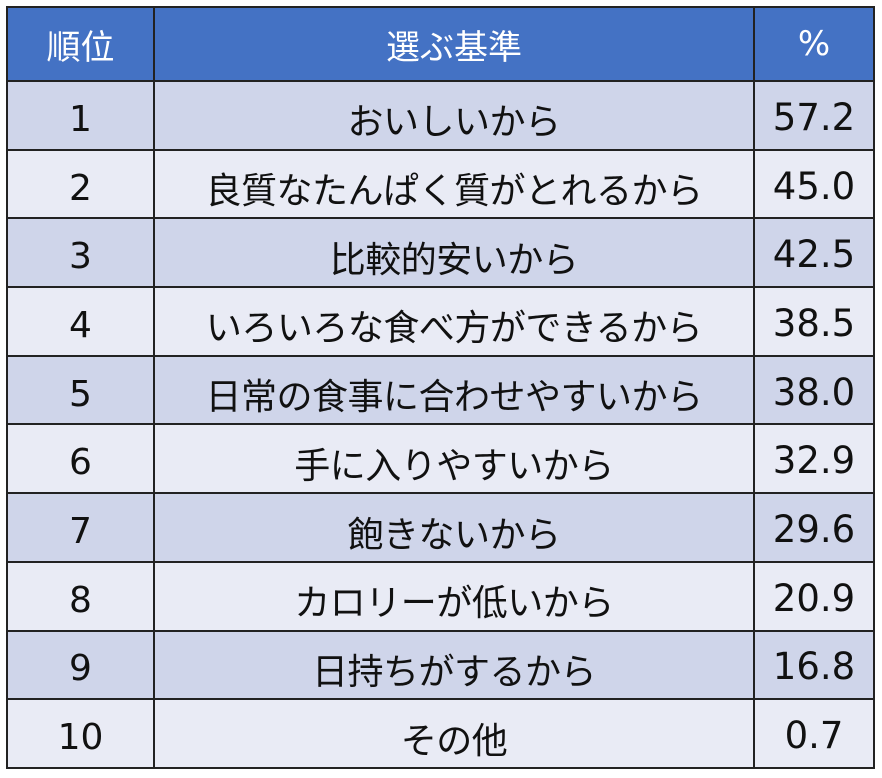  Describe the element at coordinates (454, 596) in the screenshot. I see `criterion-cell: カロリーが低いから` at that location.